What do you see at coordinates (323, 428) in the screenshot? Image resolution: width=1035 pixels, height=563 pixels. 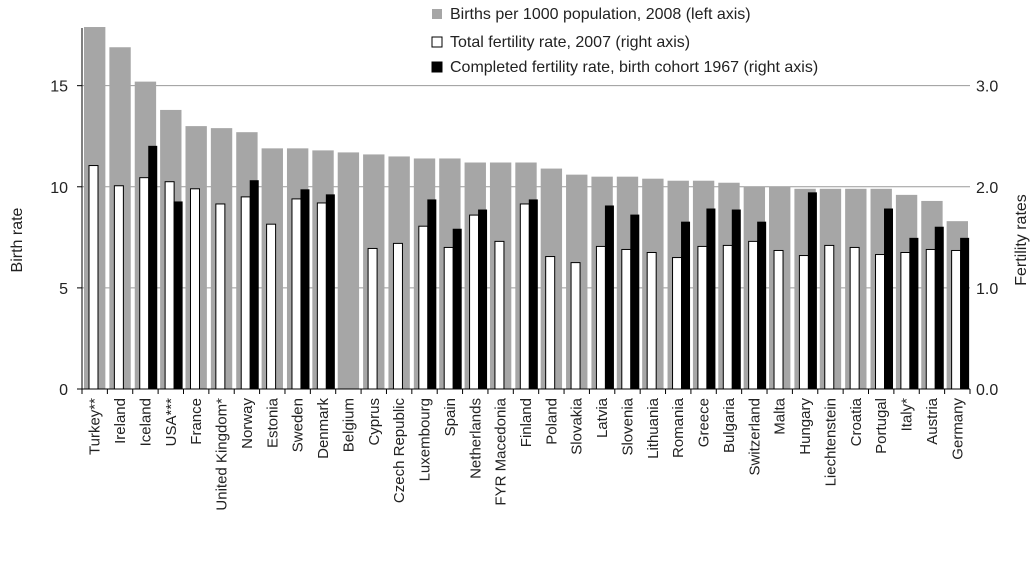 I see `category-label: Denmark` at bounding box center [323, 428].